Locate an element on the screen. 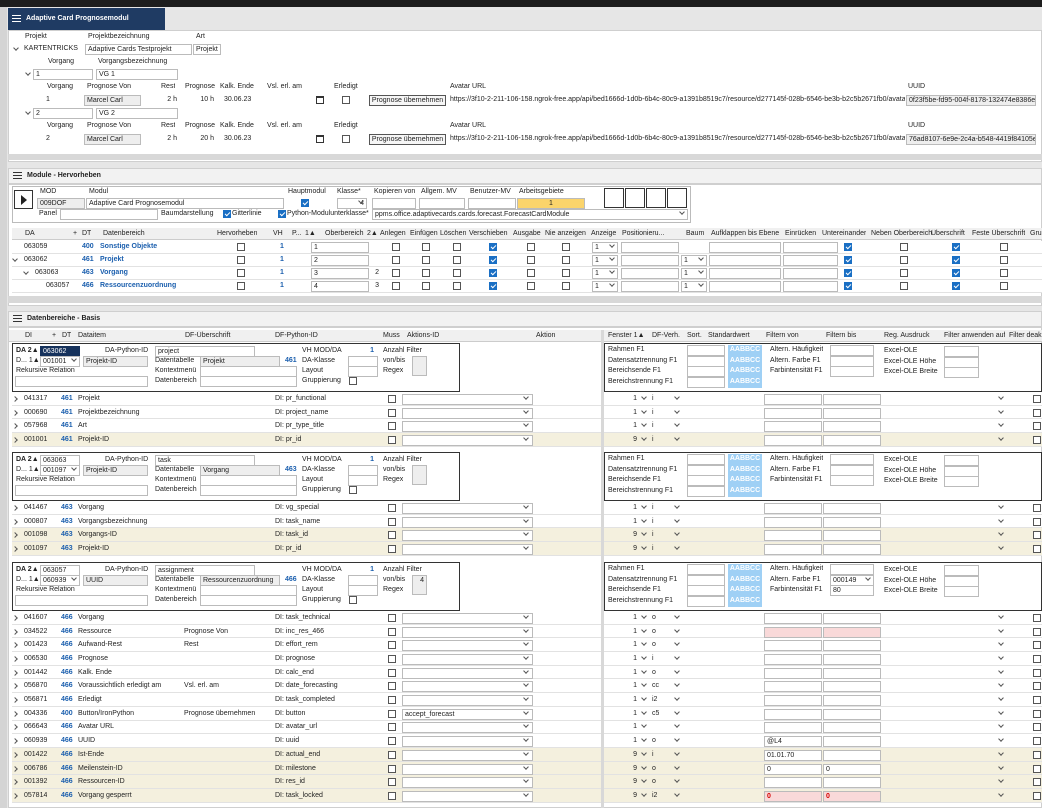 This screenshot has width=1042, height=808. filter-from: @L4 is located at coordinates (793, 742).